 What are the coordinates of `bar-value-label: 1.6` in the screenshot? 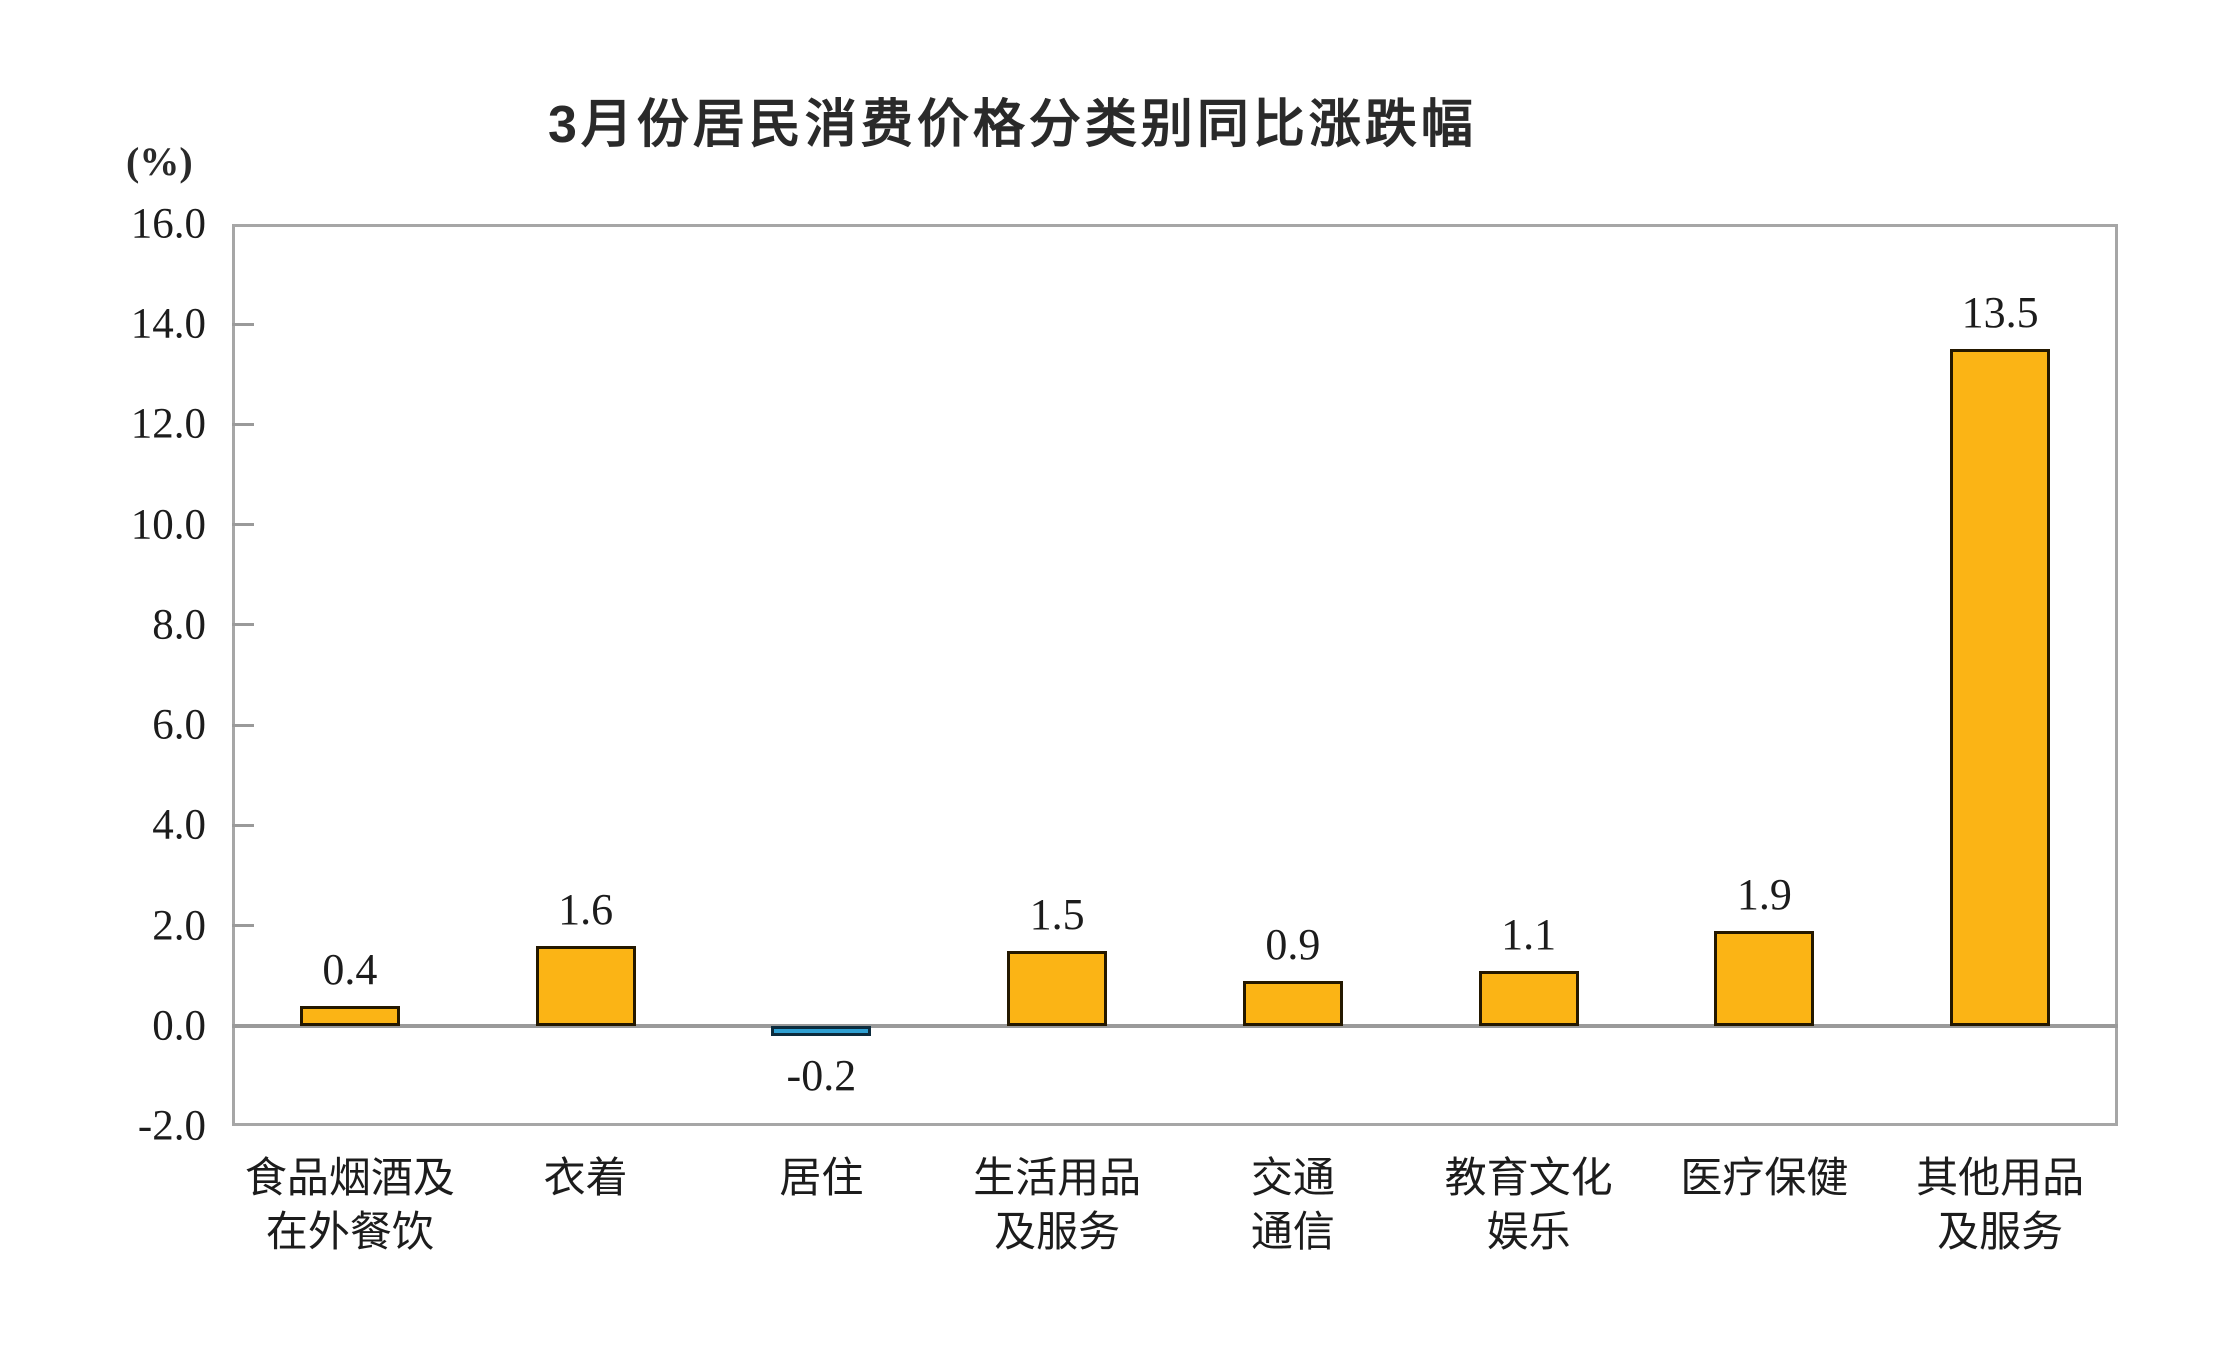 It's located at (586, 909).